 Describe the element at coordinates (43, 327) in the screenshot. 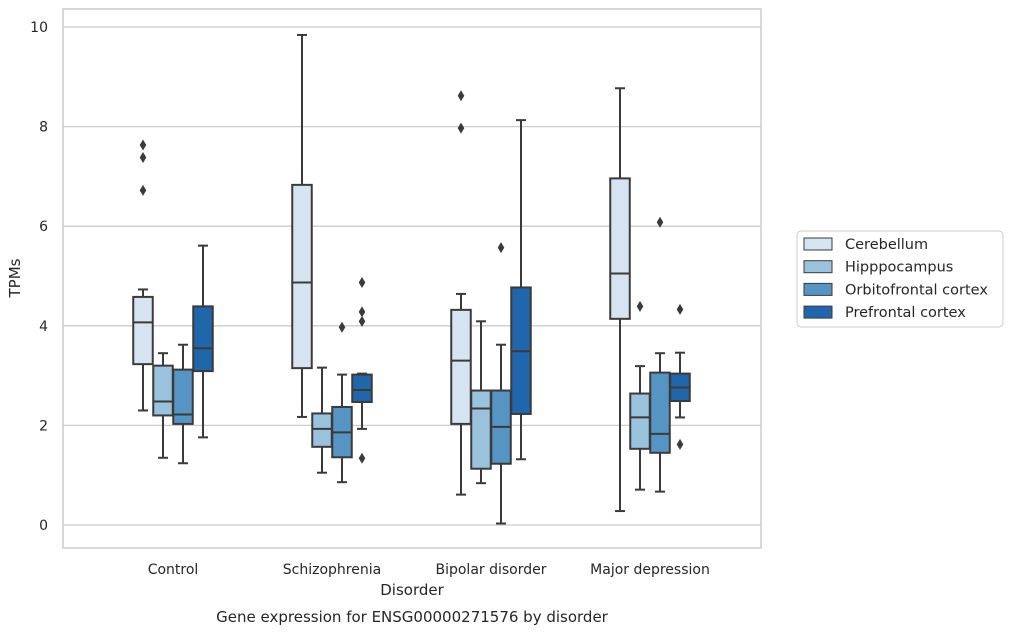

I see `y-tick-label: 4` at that location.